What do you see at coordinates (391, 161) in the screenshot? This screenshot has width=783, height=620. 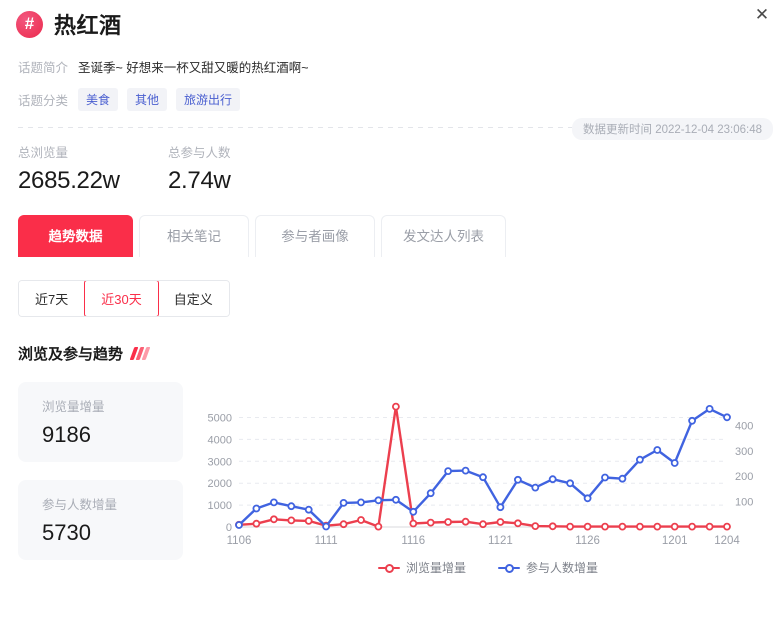 I see `totals-row: 总浏览量 2685.22w 总参与人数 2.74w` at bounding box center [391, 161].